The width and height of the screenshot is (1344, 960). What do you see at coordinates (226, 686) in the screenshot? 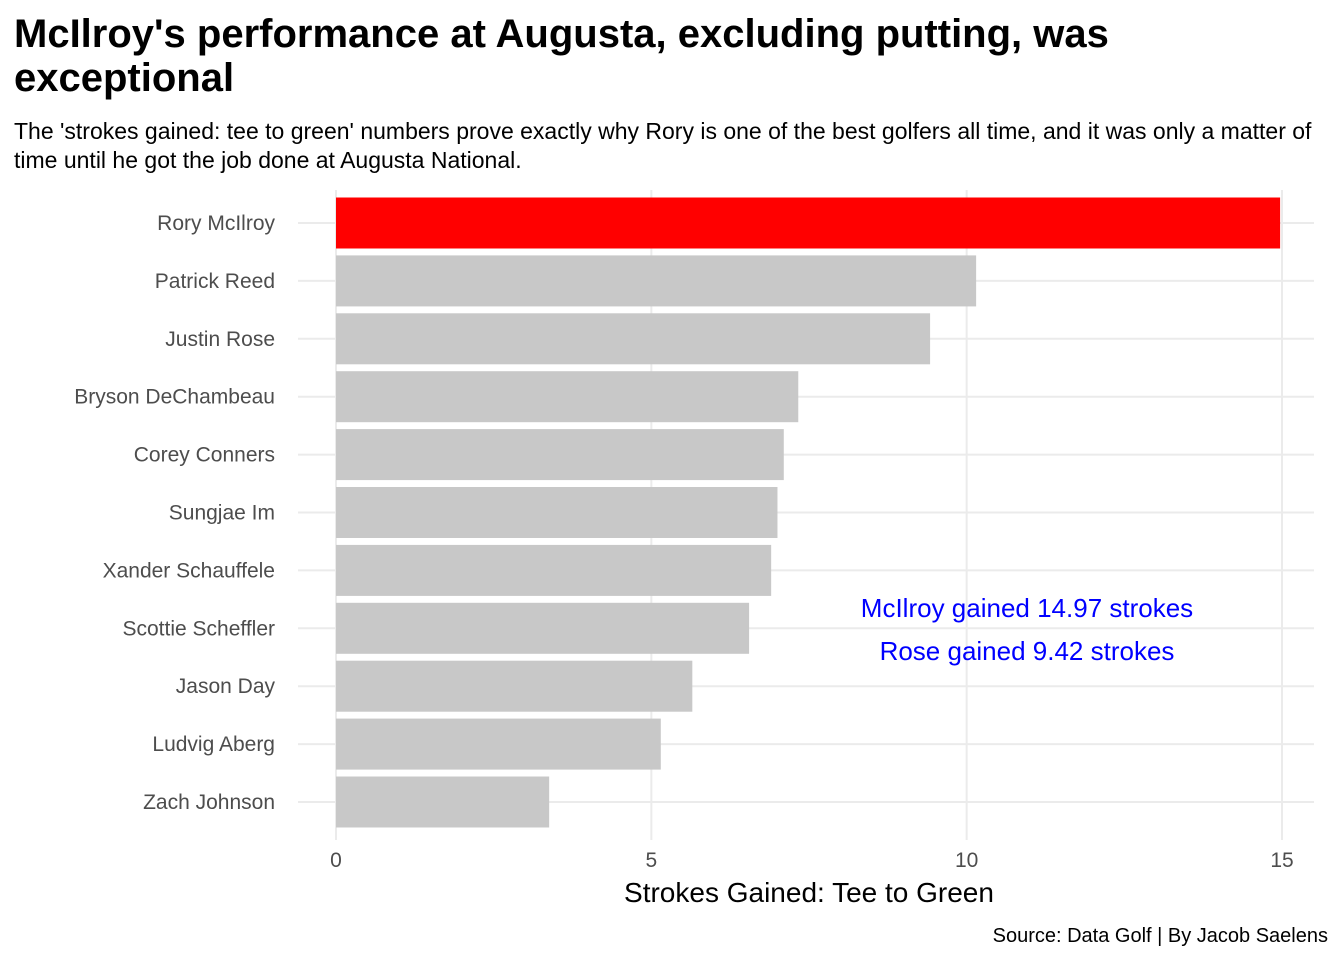
I see `y-tick-label: Jason Day` at bounding box center [226, 686].